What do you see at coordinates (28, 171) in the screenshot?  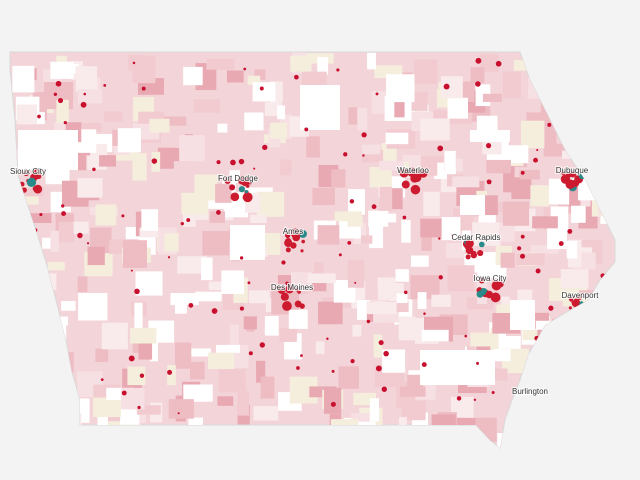 I see `city-label: Sioux City` at bounding box center [28, 171].